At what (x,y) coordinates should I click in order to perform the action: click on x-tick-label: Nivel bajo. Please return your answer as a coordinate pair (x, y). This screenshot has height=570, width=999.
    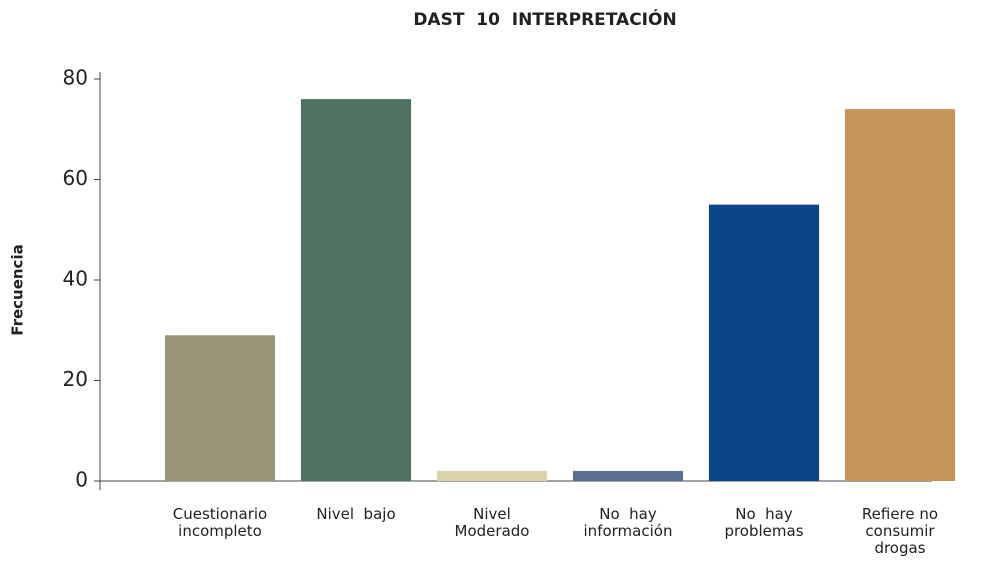
    Looking at the image, I should click on (355, 514).